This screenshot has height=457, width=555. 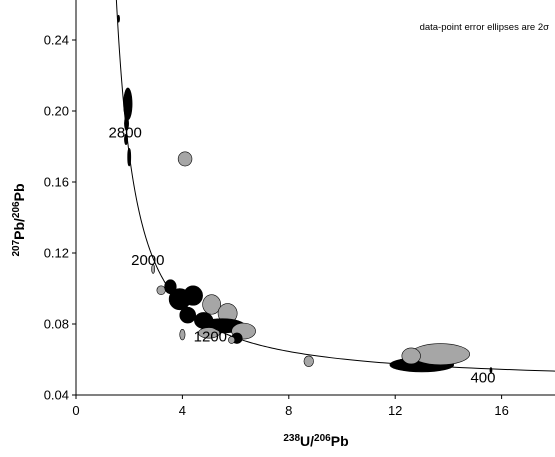 What do you see at coordinates (485, 27) in the screenshot?
I see `error-ellipse-note: data-point error ellipses are 2σ` at bounding box center [485, 27].